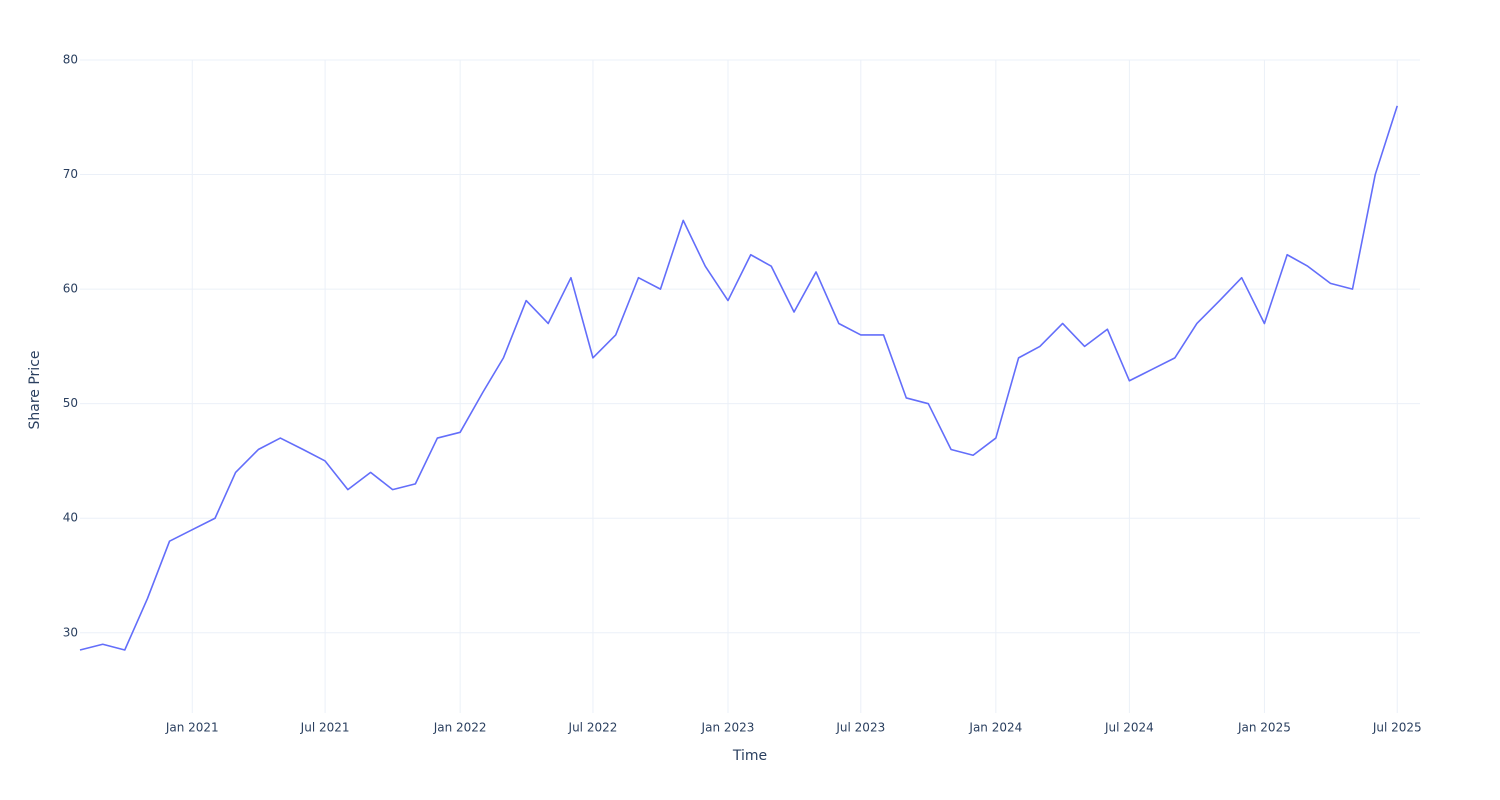 The width and height of the screenshot is (1500, 800). Describe the element at coordinates (749, 756) in the screenshot. I see `x-axis-title: Time` at that location.